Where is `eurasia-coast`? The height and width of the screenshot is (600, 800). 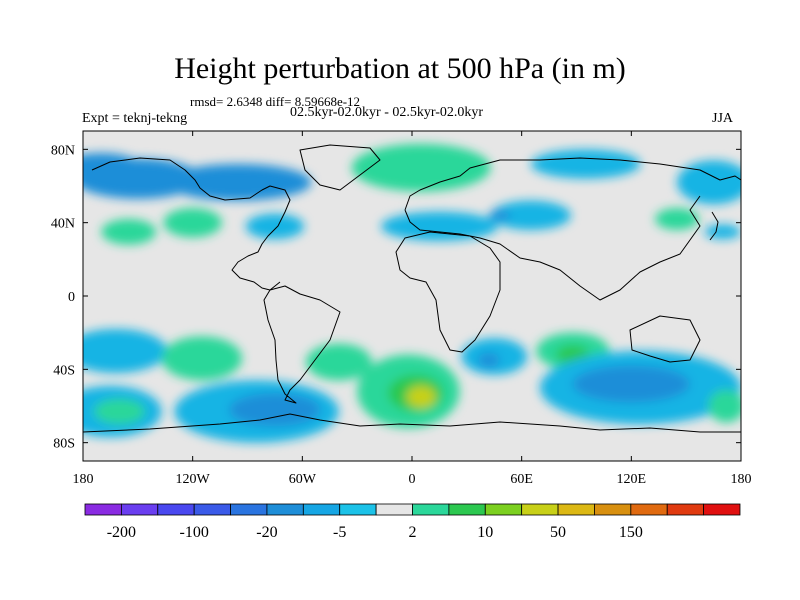
eurasia-coast is located at coordinates (572, 229).